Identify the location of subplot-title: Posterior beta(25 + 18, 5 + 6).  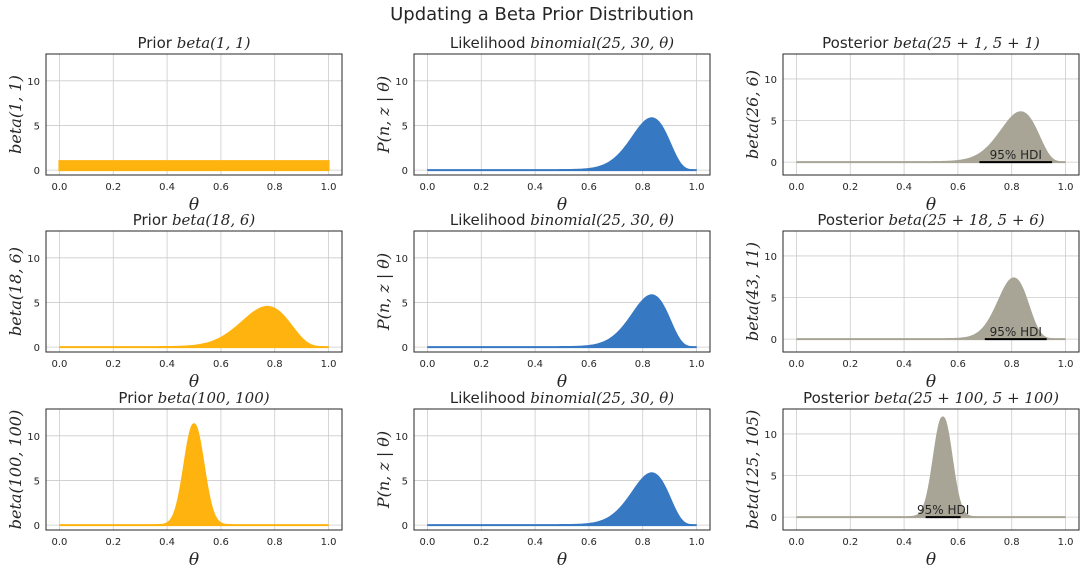
(930, 220).